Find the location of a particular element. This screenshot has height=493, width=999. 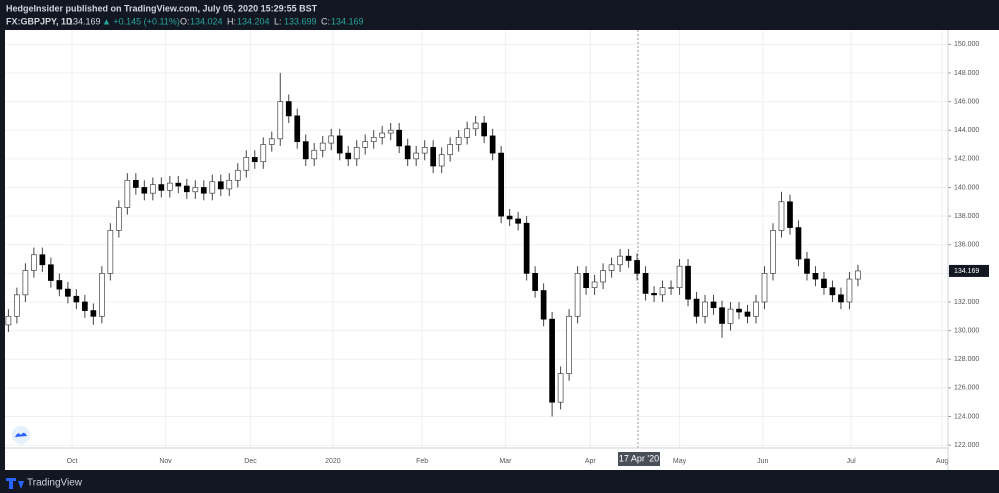

ohlc-value: 133.699 is located at coordinates (300, 21).